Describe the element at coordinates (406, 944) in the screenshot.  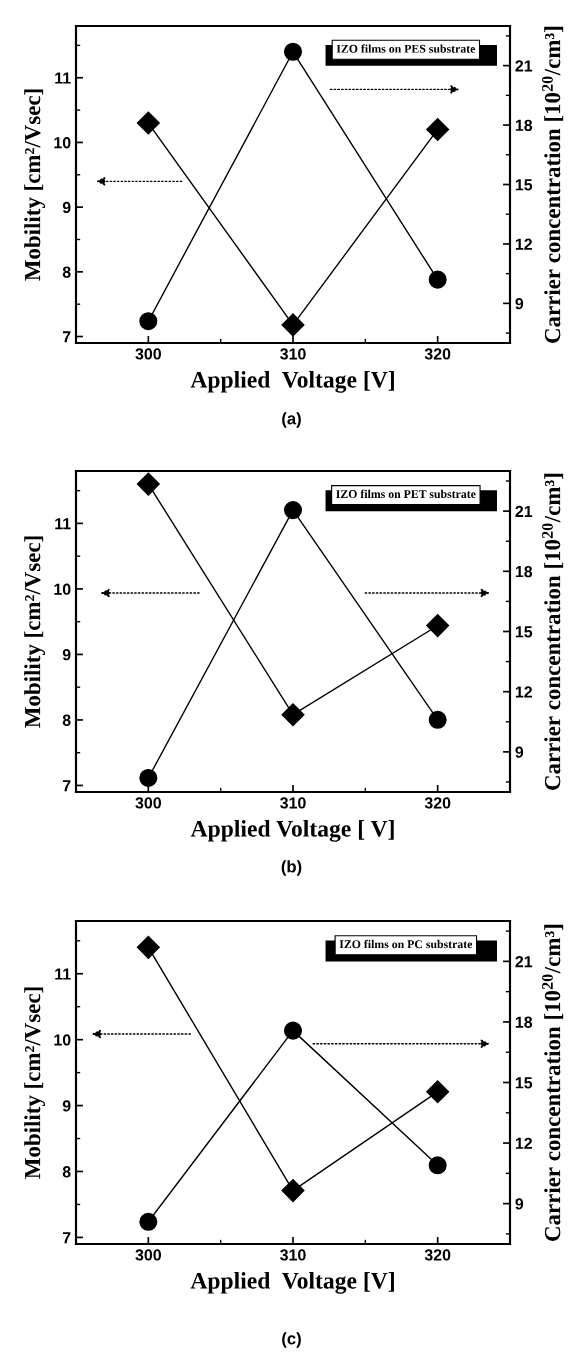
I see `annotation: IZO films on PC substrate` at that location.